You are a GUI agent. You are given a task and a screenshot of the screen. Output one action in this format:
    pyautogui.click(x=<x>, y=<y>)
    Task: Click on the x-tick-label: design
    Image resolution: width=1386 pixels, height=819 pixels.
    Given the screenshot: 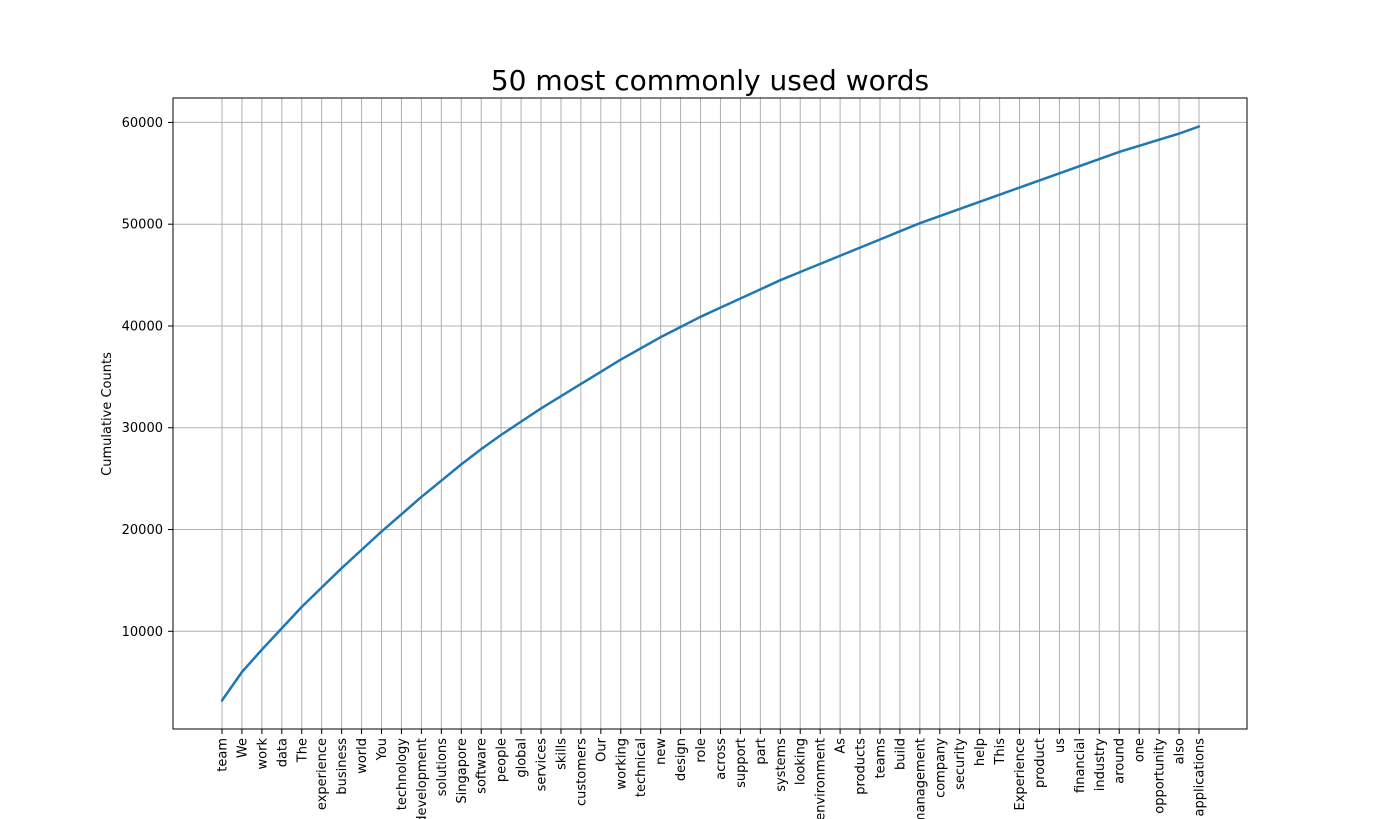 What is the action you would take?
    pyautogui.click(x=681, y=759)
    